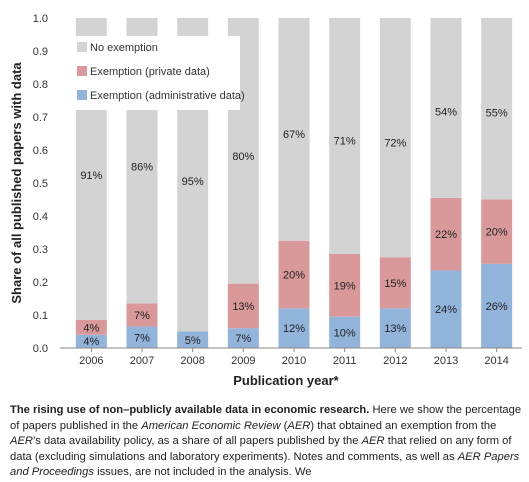  I want to click on y-tick-label: 0.3, so click(40, 250).